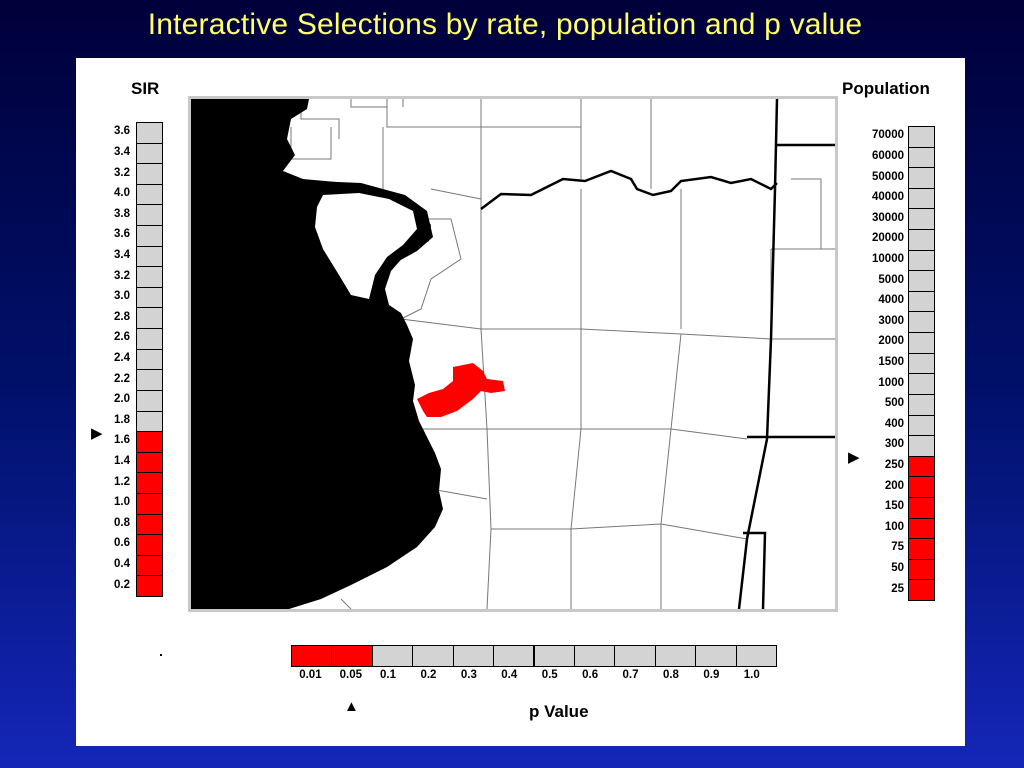  Describe the element at coordinates (388, 675) in the screenshot. I see `pvalue-label: 0.1` at that location.